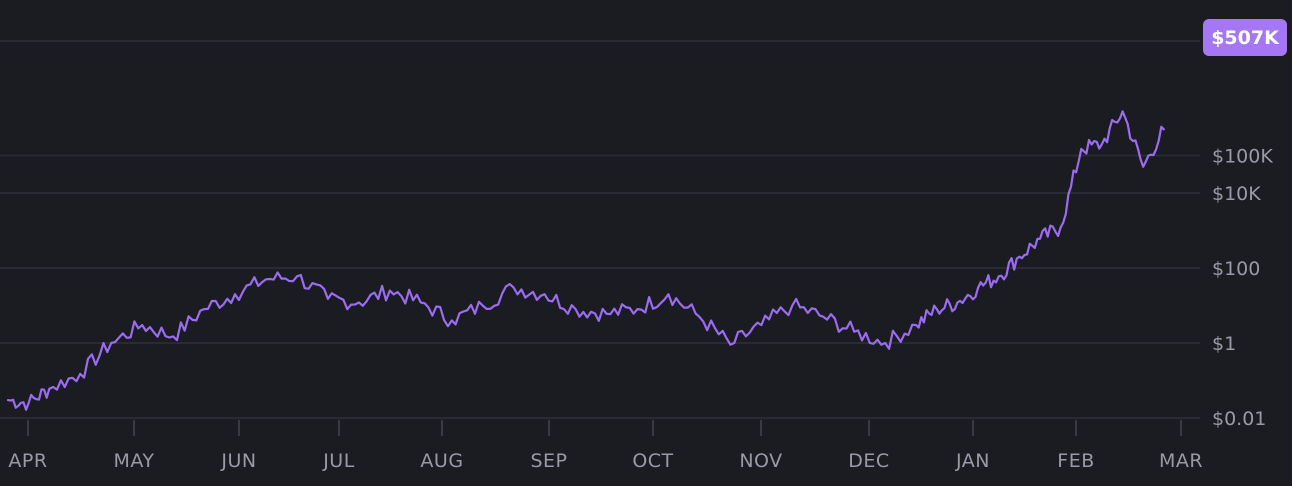 This screenshot has width=1292, height=486. I want to click on x-tick-label: MAR, so click(1181, 461).